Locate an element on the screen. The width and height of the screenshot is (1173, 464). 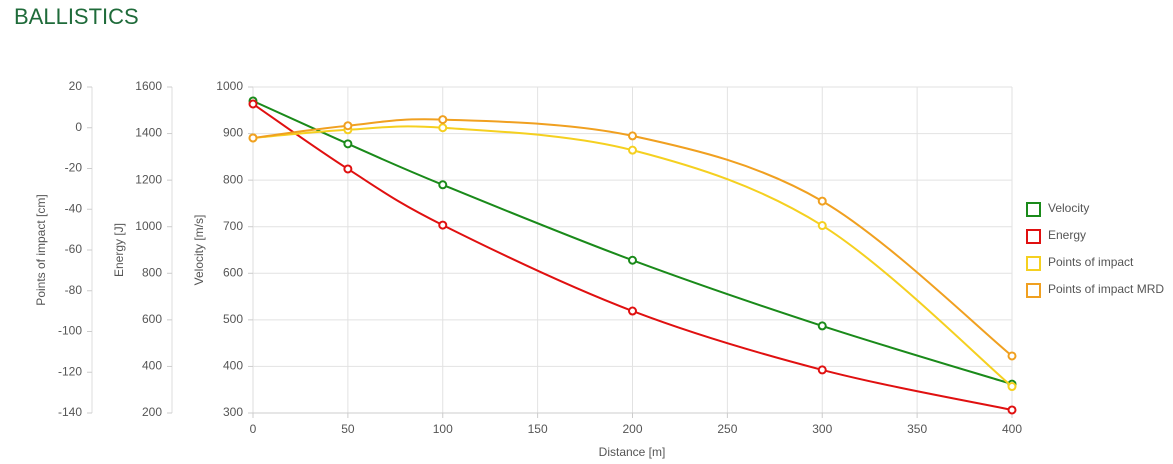
page-title: BALLISTICS is located at coordinates (76, 16).